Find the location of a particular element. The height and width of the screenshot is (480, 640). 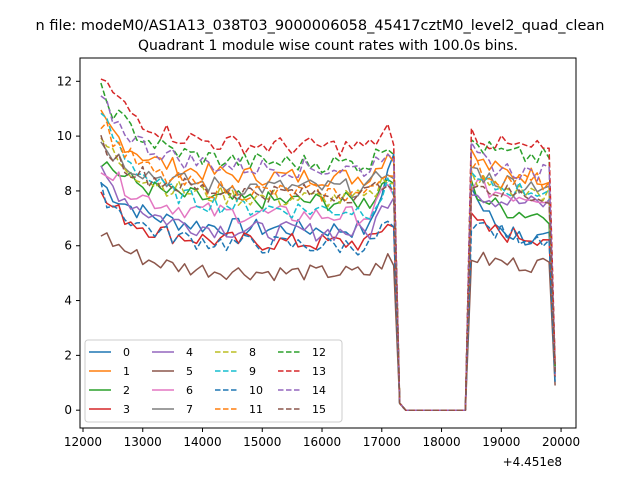

legend-label-12: 12 is located at coordinates (319, 352).